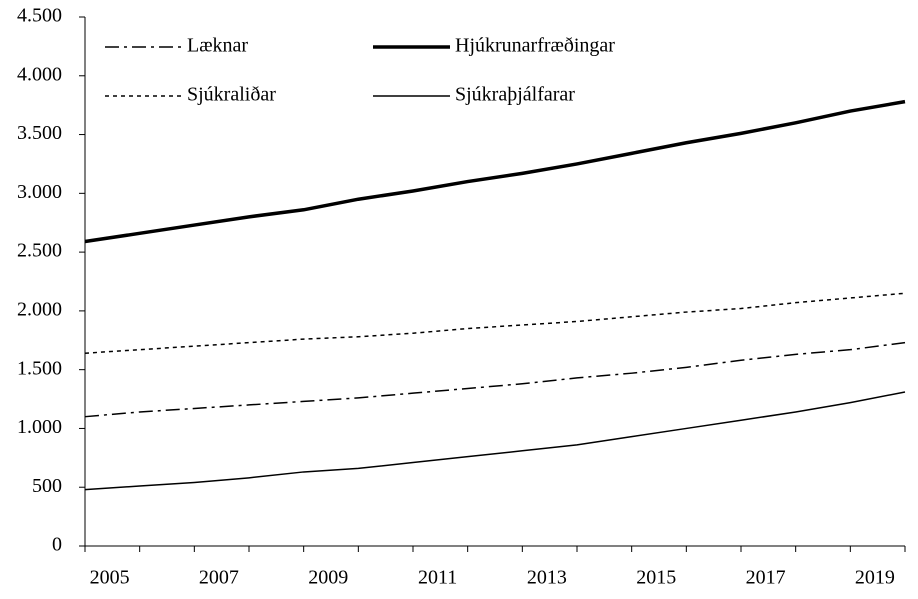 Image resolution: width=918 pixels, height=599 pixels. What do you see at coordinates (39, 192) in the screenshot?
I see `y-tick-label: 3.000` at bounding box center [39, 192].